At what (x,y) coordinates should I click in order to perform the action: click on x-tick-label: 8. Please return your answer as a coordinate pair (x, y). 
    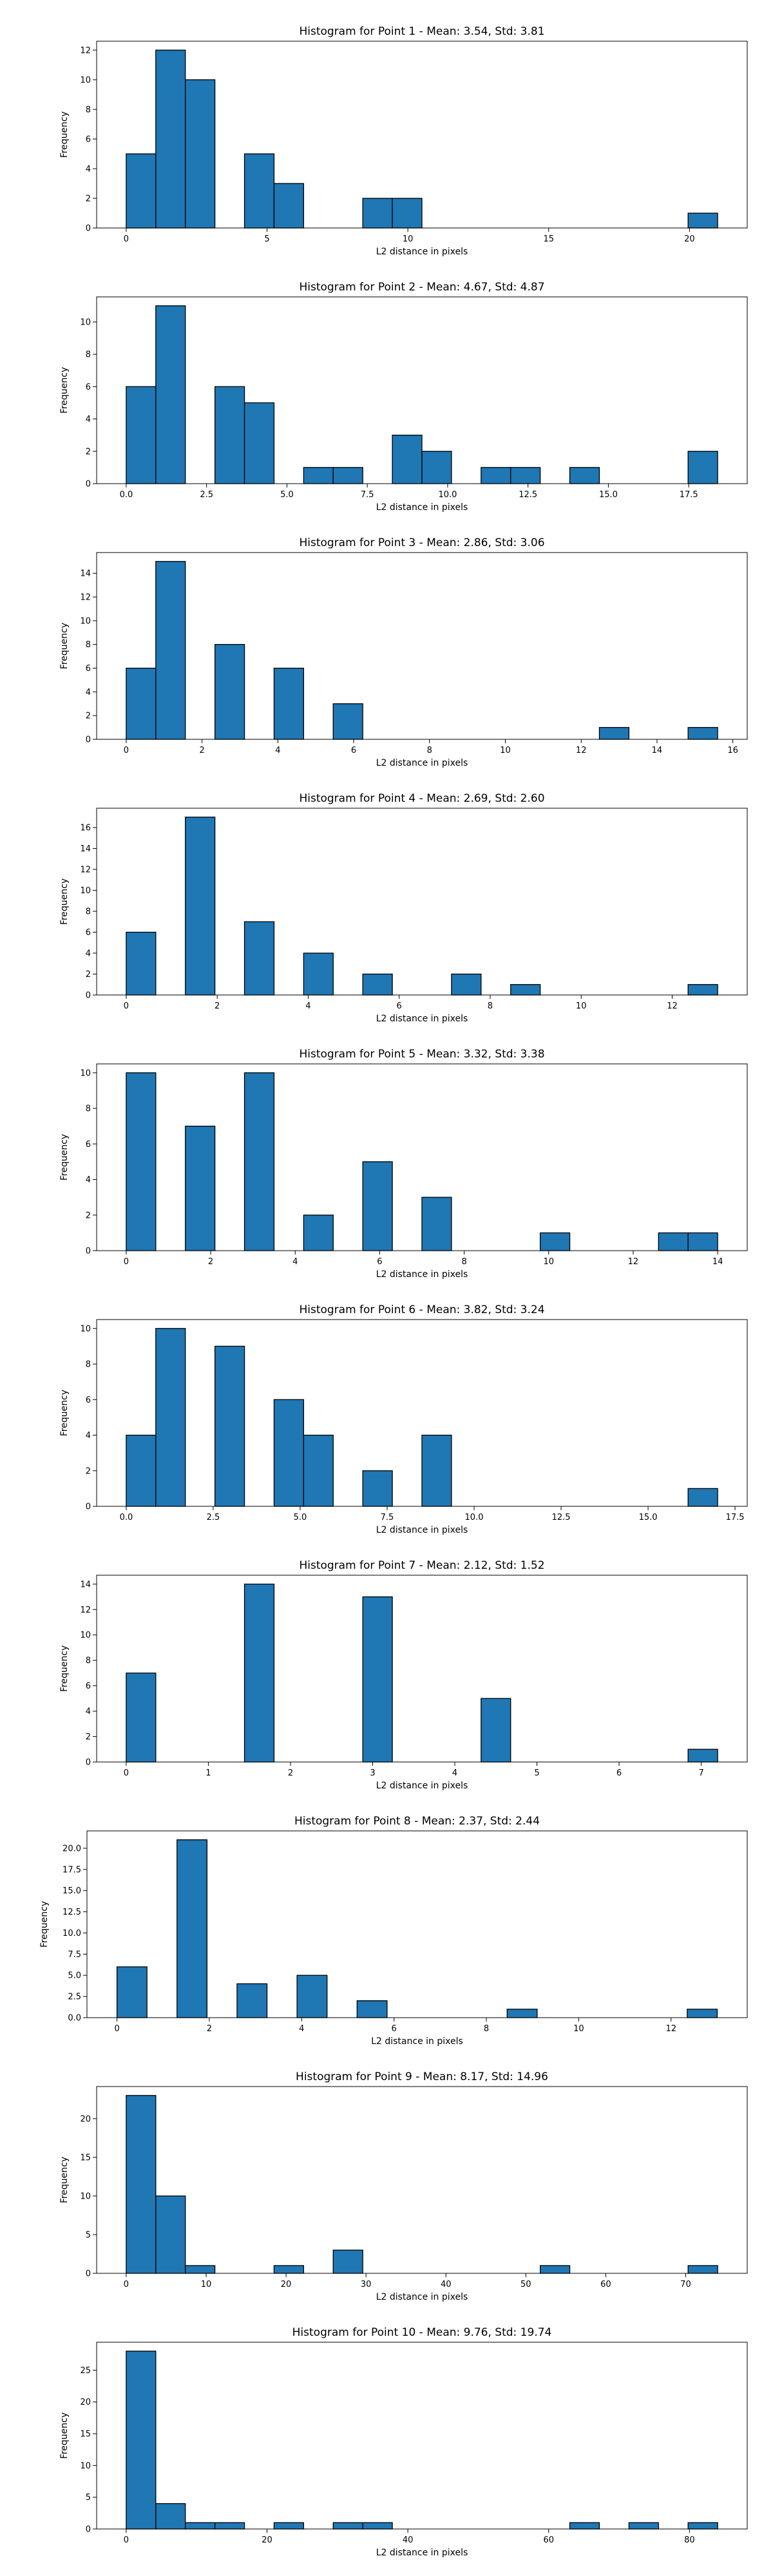
    Looking at the image, I should click on (430, 750).